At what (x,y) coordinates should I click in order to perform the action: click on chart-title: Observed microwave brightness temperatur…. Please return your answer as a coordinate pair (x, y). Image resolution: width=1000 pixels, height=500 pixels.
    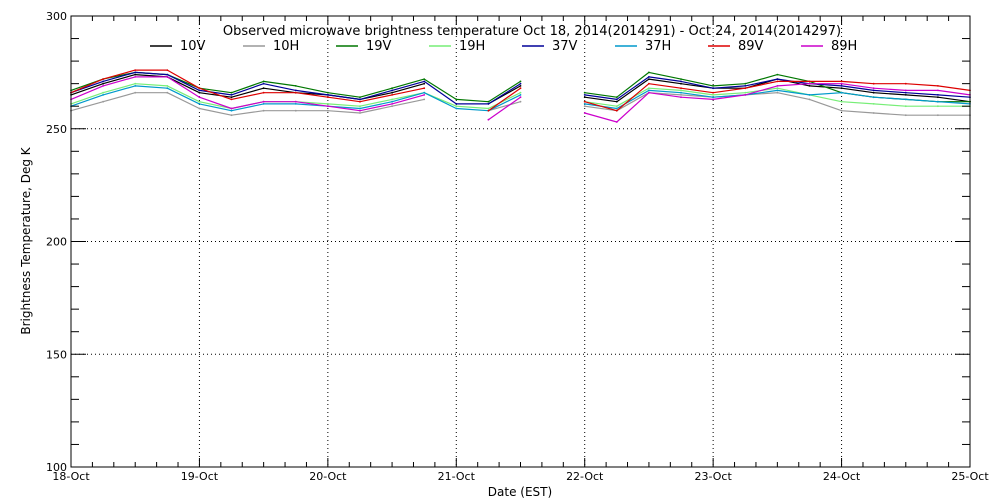
    Looking at the image, I should click on (532, 31).